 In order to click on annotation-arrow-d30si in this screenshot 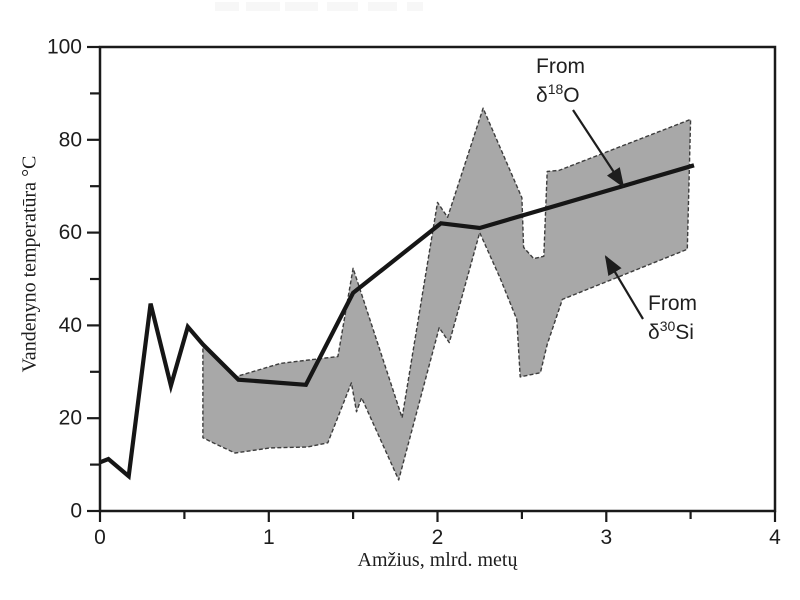, I will do `click(624, 287)`.